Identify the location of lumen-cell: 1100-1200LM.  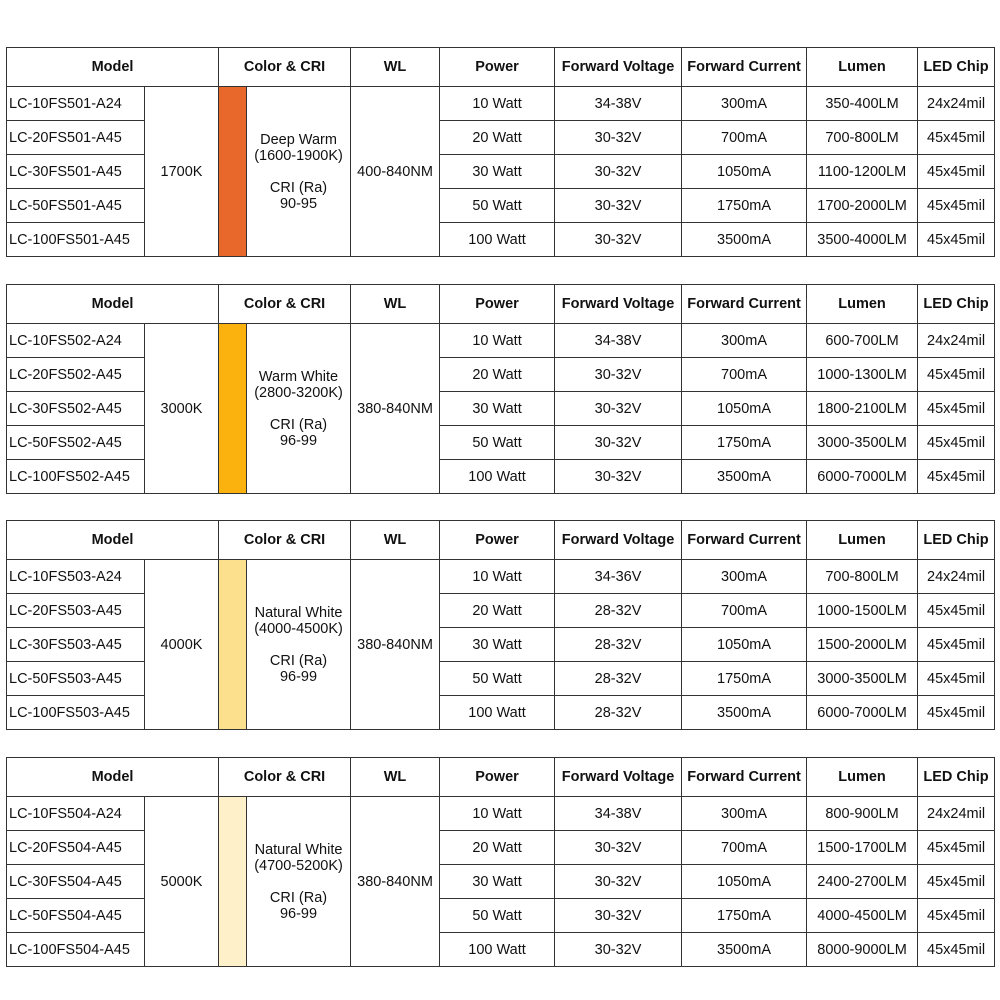
(862, 171).